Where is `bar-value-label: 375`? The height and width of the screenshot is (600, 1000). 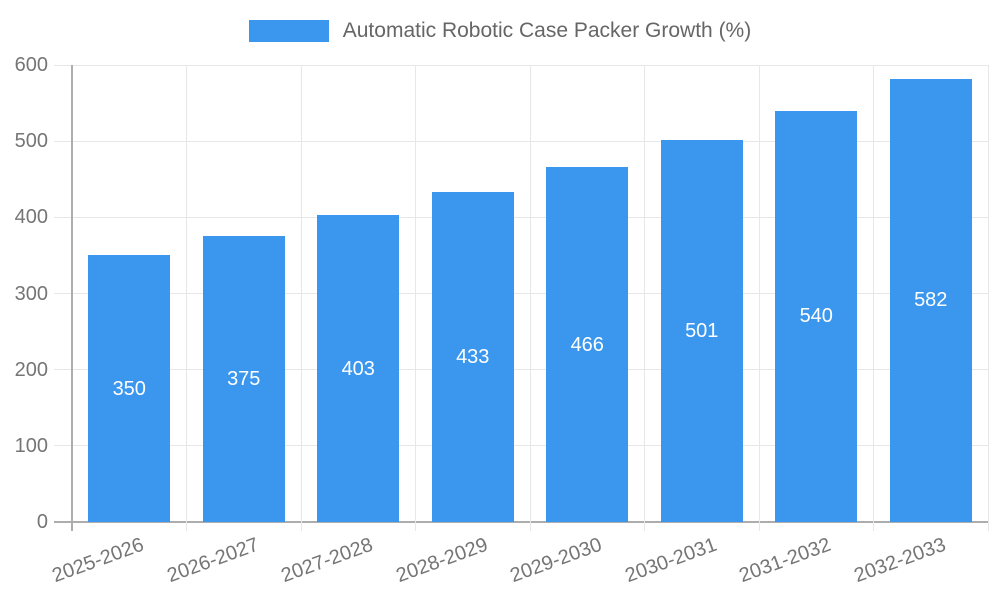 bar-value-label: 375 is located at coordinates (244, 379).